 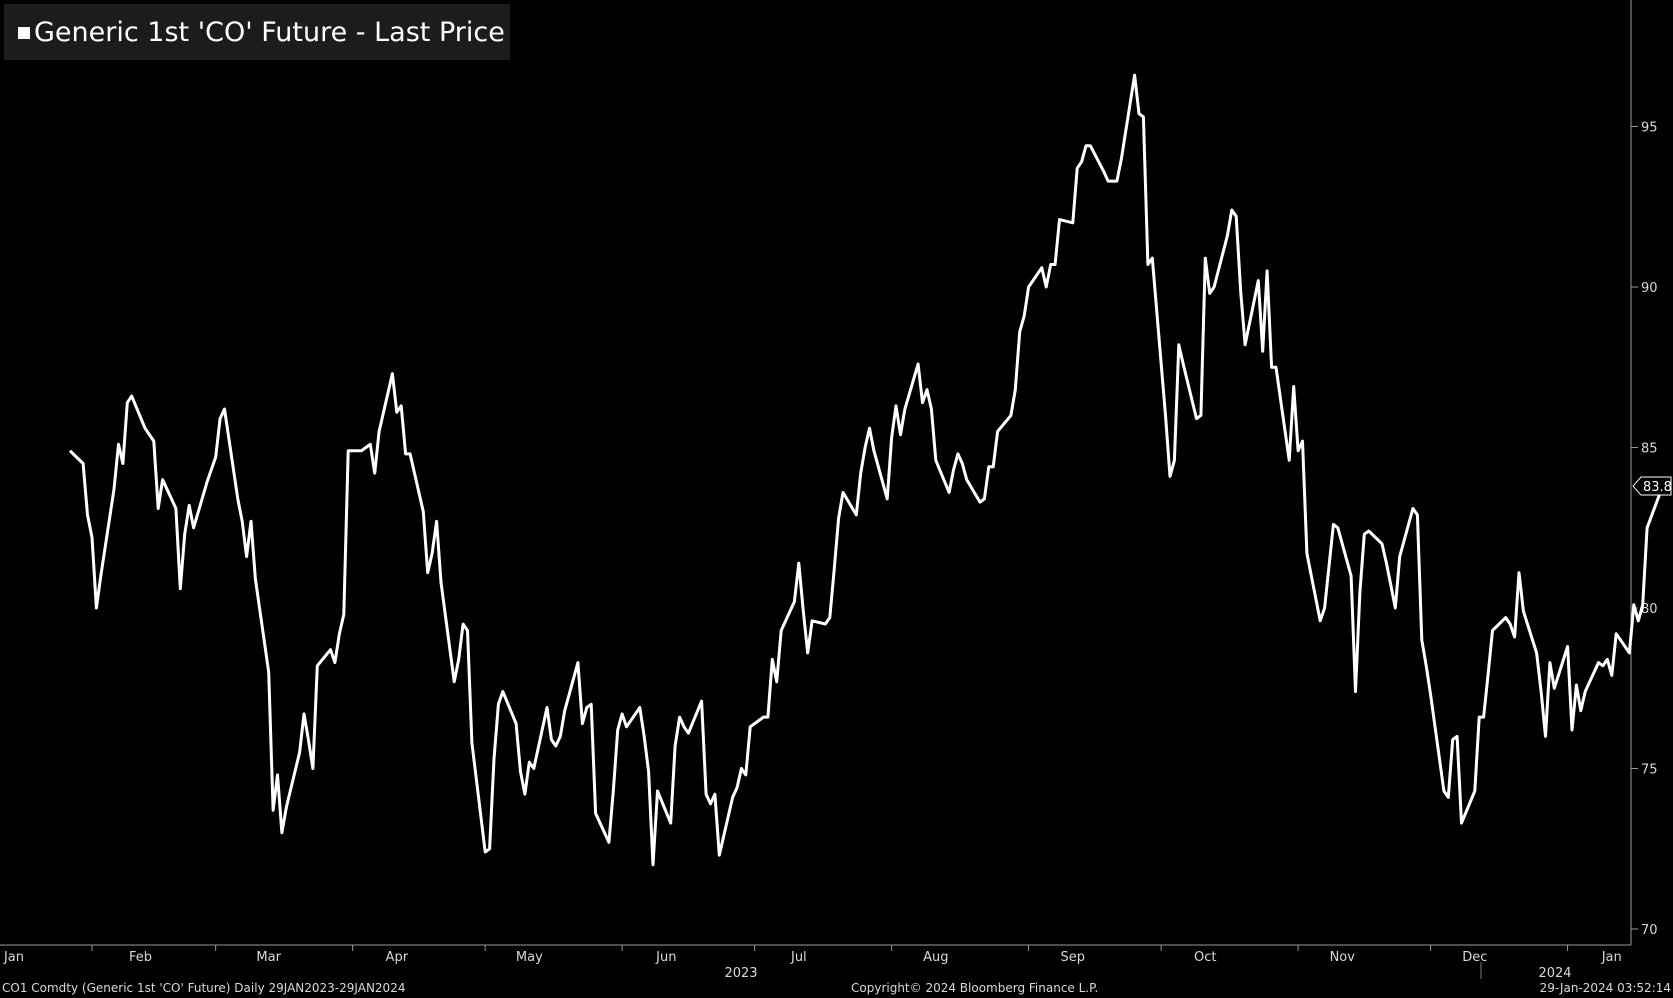 I want to click on footer-copyright: Copyright© 2024 Bloomberg Finance L.P., so click(x=975, y=988).